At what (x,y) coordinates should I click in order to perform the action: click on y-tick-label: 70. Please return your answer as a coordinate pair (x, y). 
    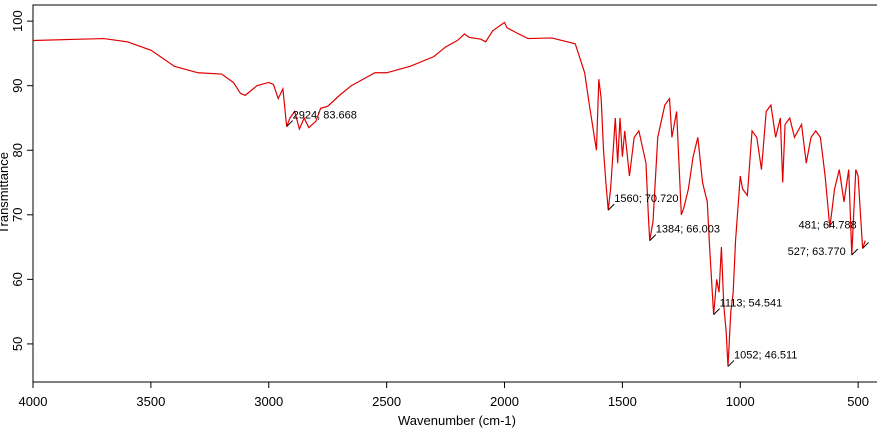
    Looking at the image, I should click on (17, 215).